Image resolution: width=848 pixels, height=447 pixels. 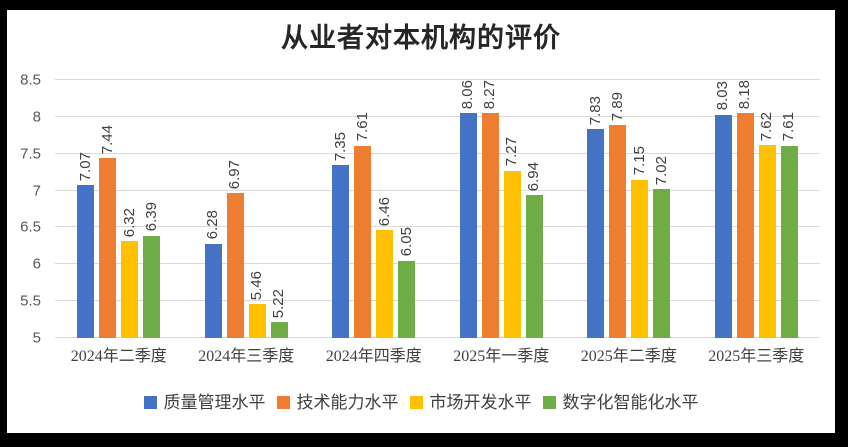 What do you see at coordinates (628, 356) in the screenshot?
I see `x-category-label: 2025年二季度` at bounding box center [628, 356].